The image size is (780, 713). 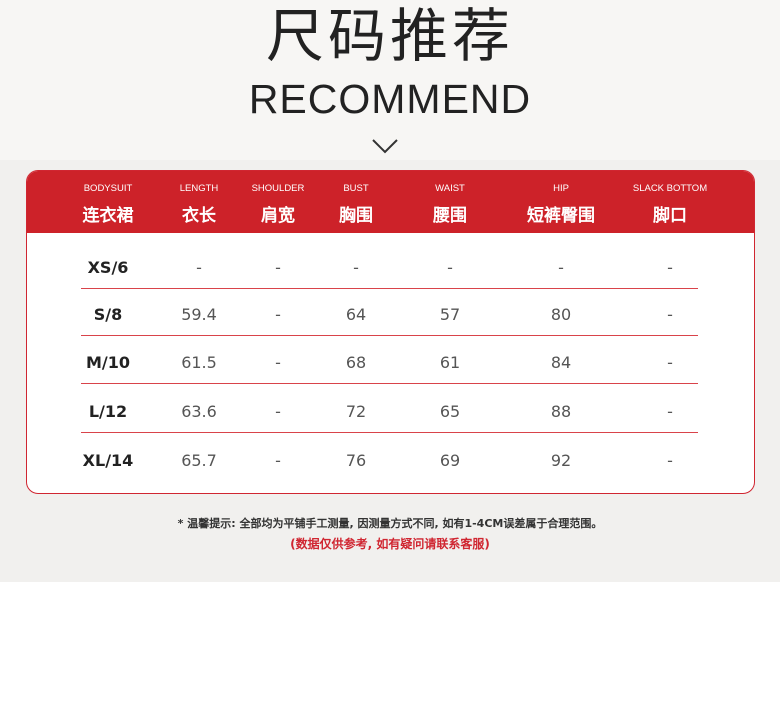 I want to click on table-cell: 72, so click(x=356, y=411).